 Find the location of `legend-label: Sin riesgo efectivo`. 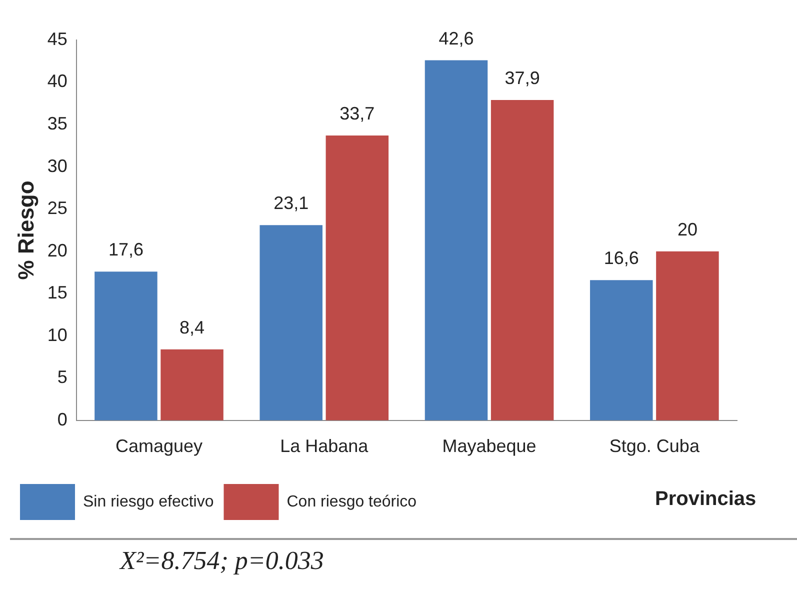

legend-label: Sin riesgo efectivo is located at coordinates (148, 501).